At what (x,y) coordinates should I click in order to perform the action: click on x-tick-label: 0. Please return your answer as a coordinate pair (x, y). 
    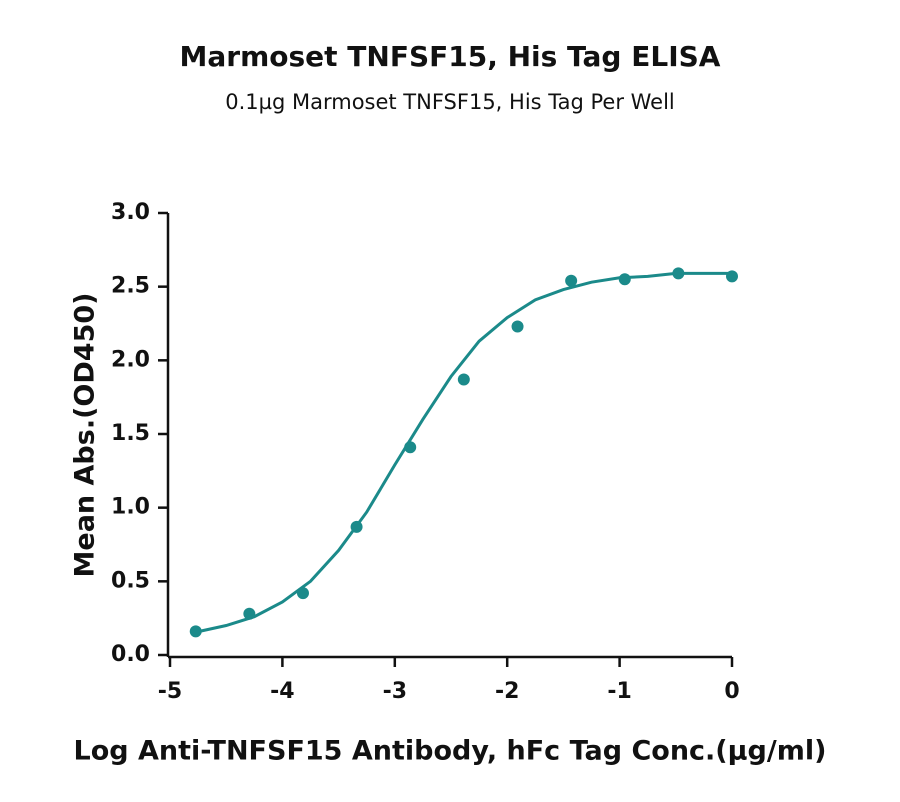
    Looking at the image, I should click on (731, 691).